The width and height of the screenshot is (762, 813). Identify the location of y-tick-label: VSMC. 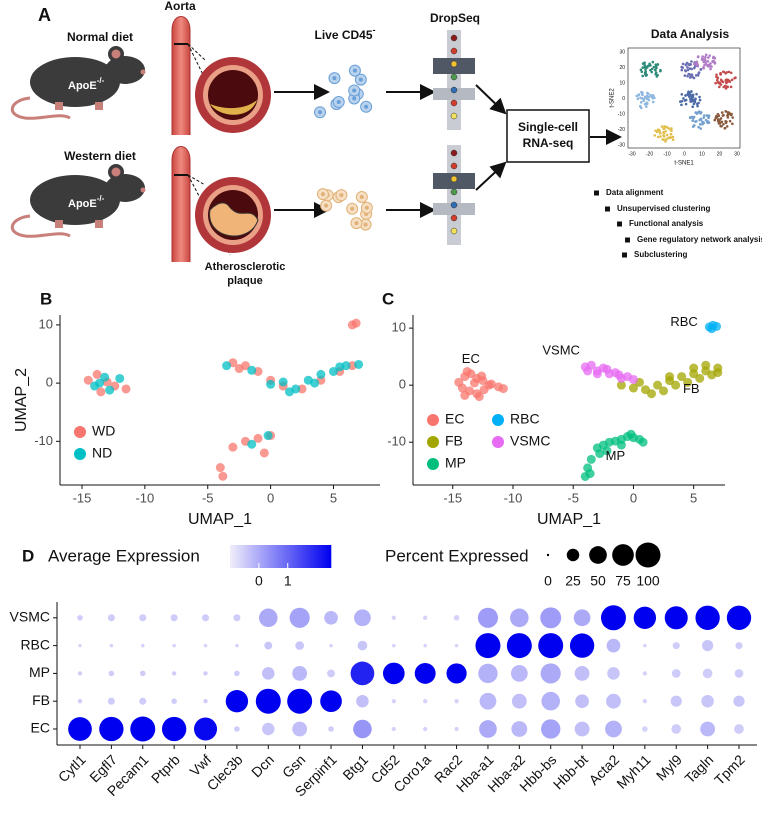
(30, 617).